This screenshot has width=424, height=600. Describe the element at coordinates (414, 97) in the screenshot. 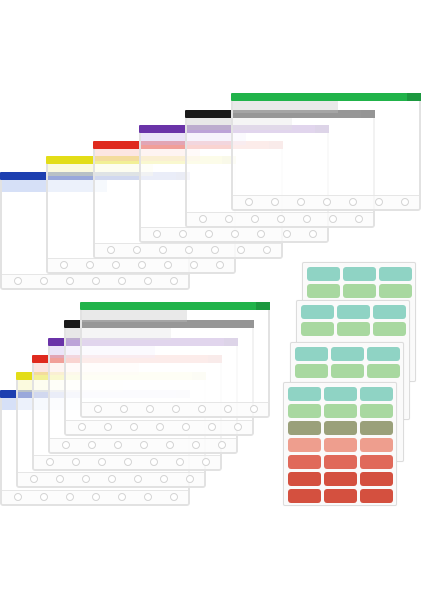

I see `zipper-slider` at that location.